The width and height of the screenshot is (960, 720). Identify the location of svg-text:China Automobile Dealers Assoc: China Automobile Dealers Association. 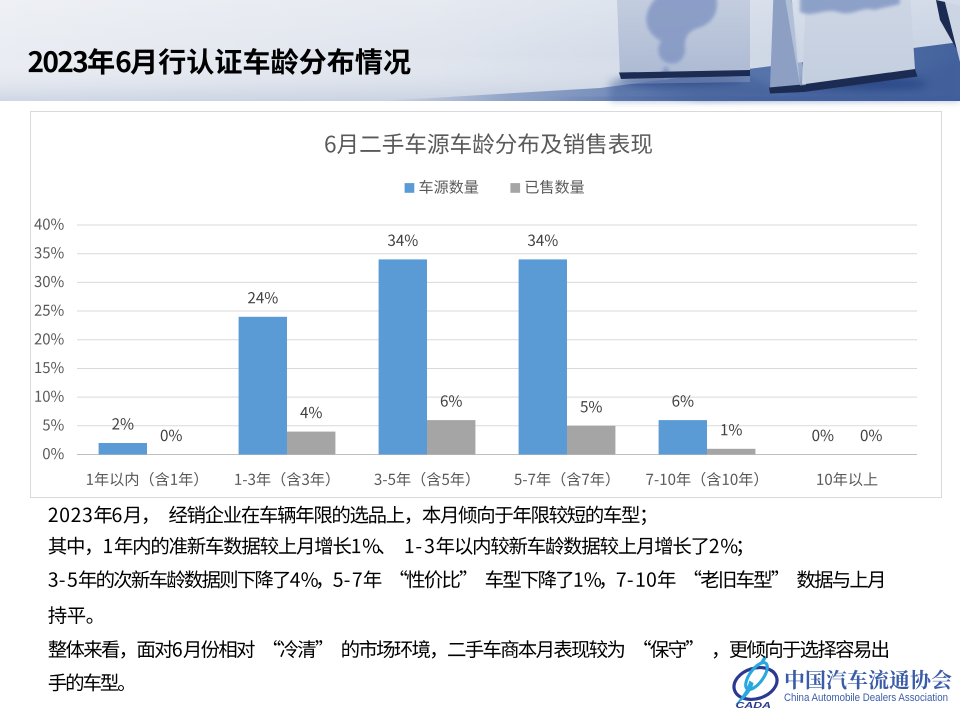
(866, 698).